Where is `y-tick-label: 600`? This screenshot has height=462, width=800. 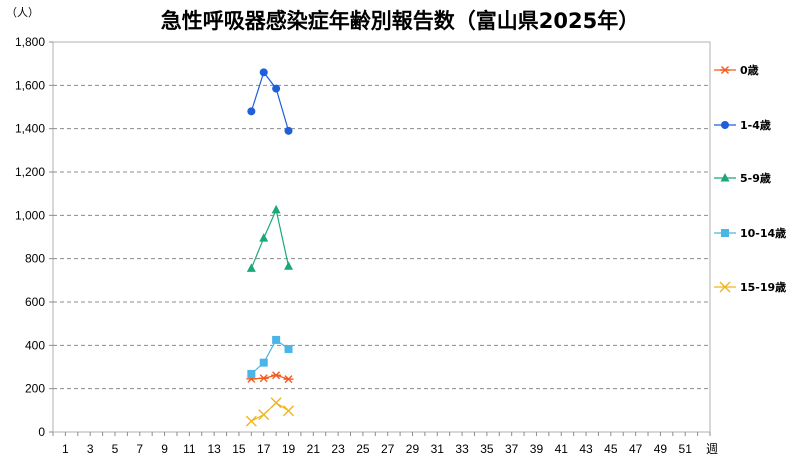
y-tick-label: 600 is located at coordinates (35, 302).